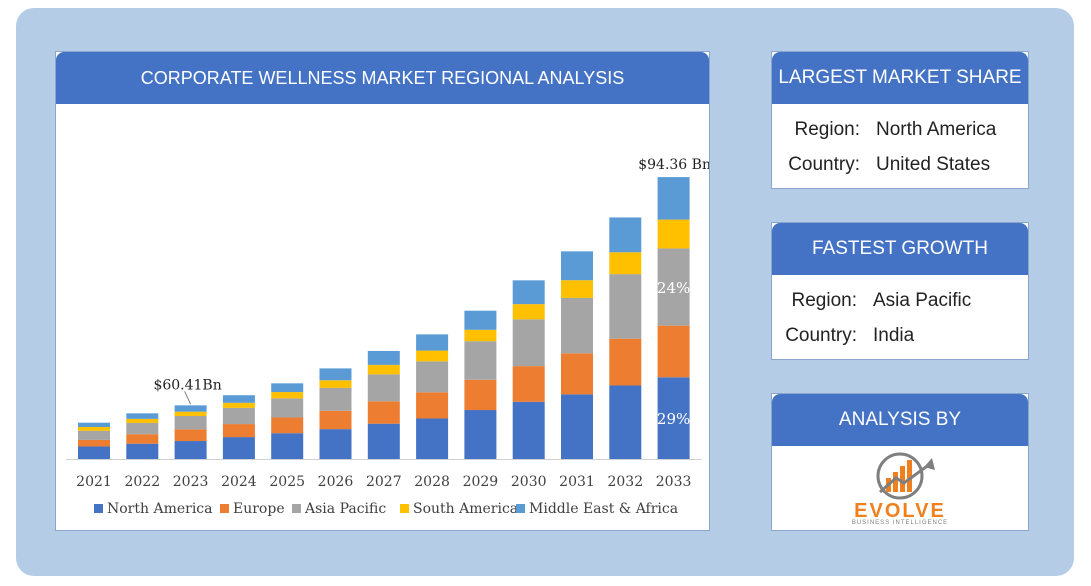  I want to click on bar-segment-2024-north-america, so click(238, 448).